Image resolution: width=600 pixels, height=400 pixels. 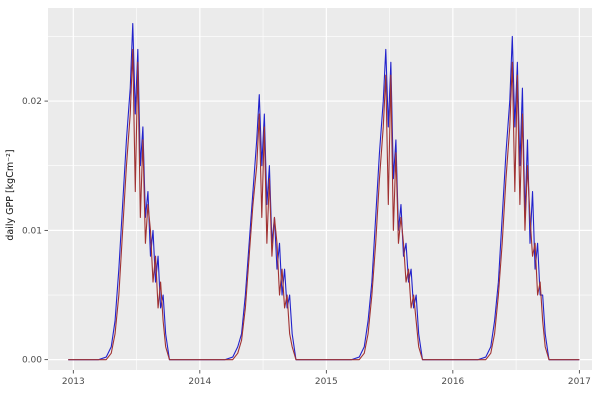 I want to click on x-tick-label: 2017, so click(x=579, y=382).